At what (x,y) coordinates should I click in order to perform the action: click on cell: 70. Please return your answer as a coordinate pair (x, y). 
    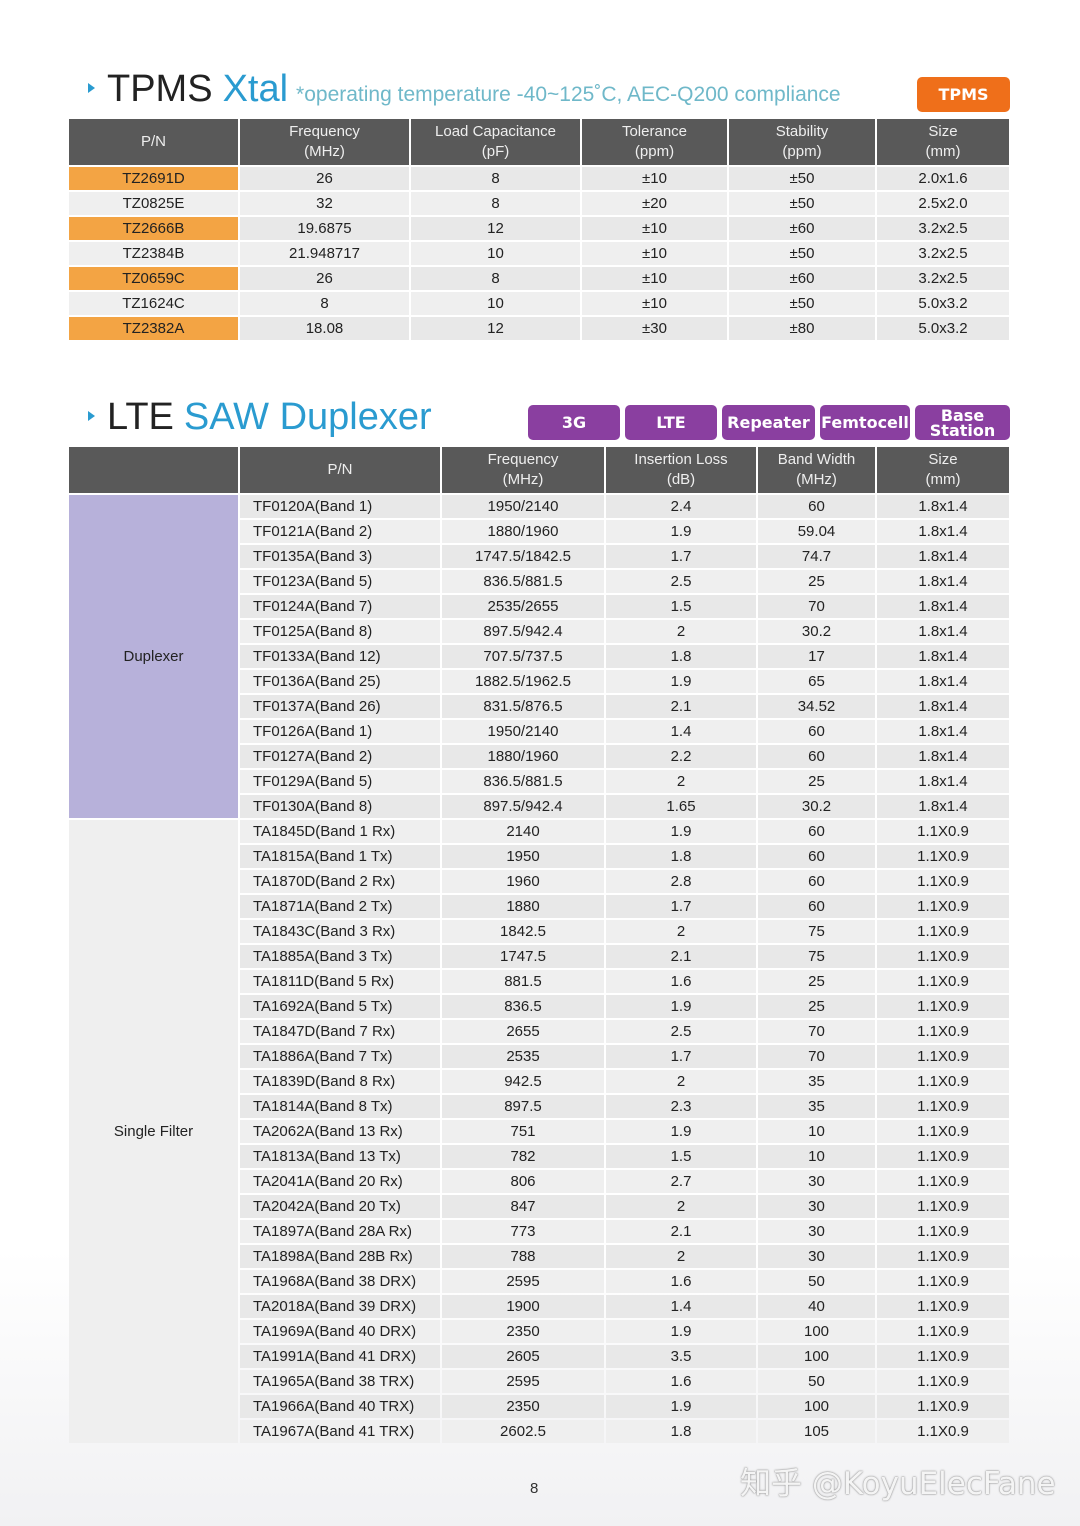
    Looking at the image, I should click on (816, 1056).